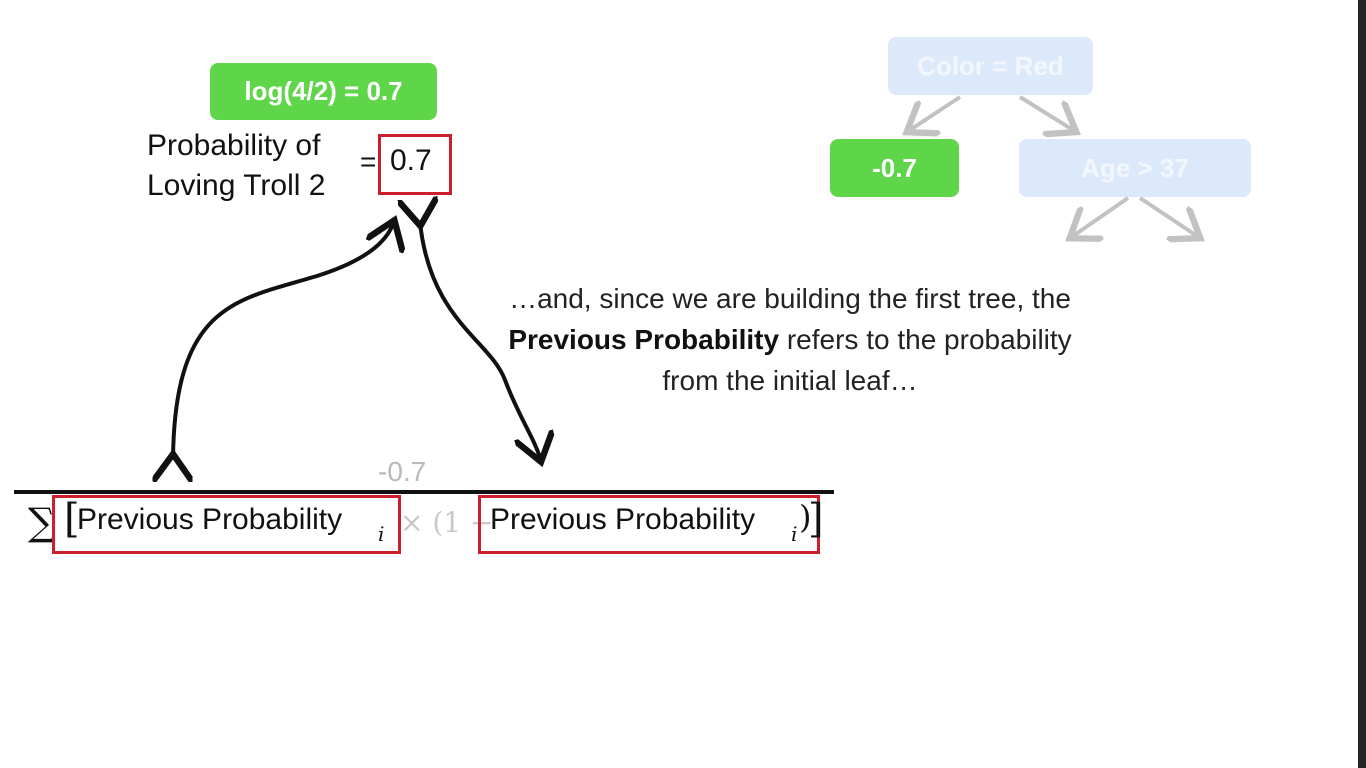 This screenshot has height=768, width=1366. I want to click on term2-box, so click(649, 524).